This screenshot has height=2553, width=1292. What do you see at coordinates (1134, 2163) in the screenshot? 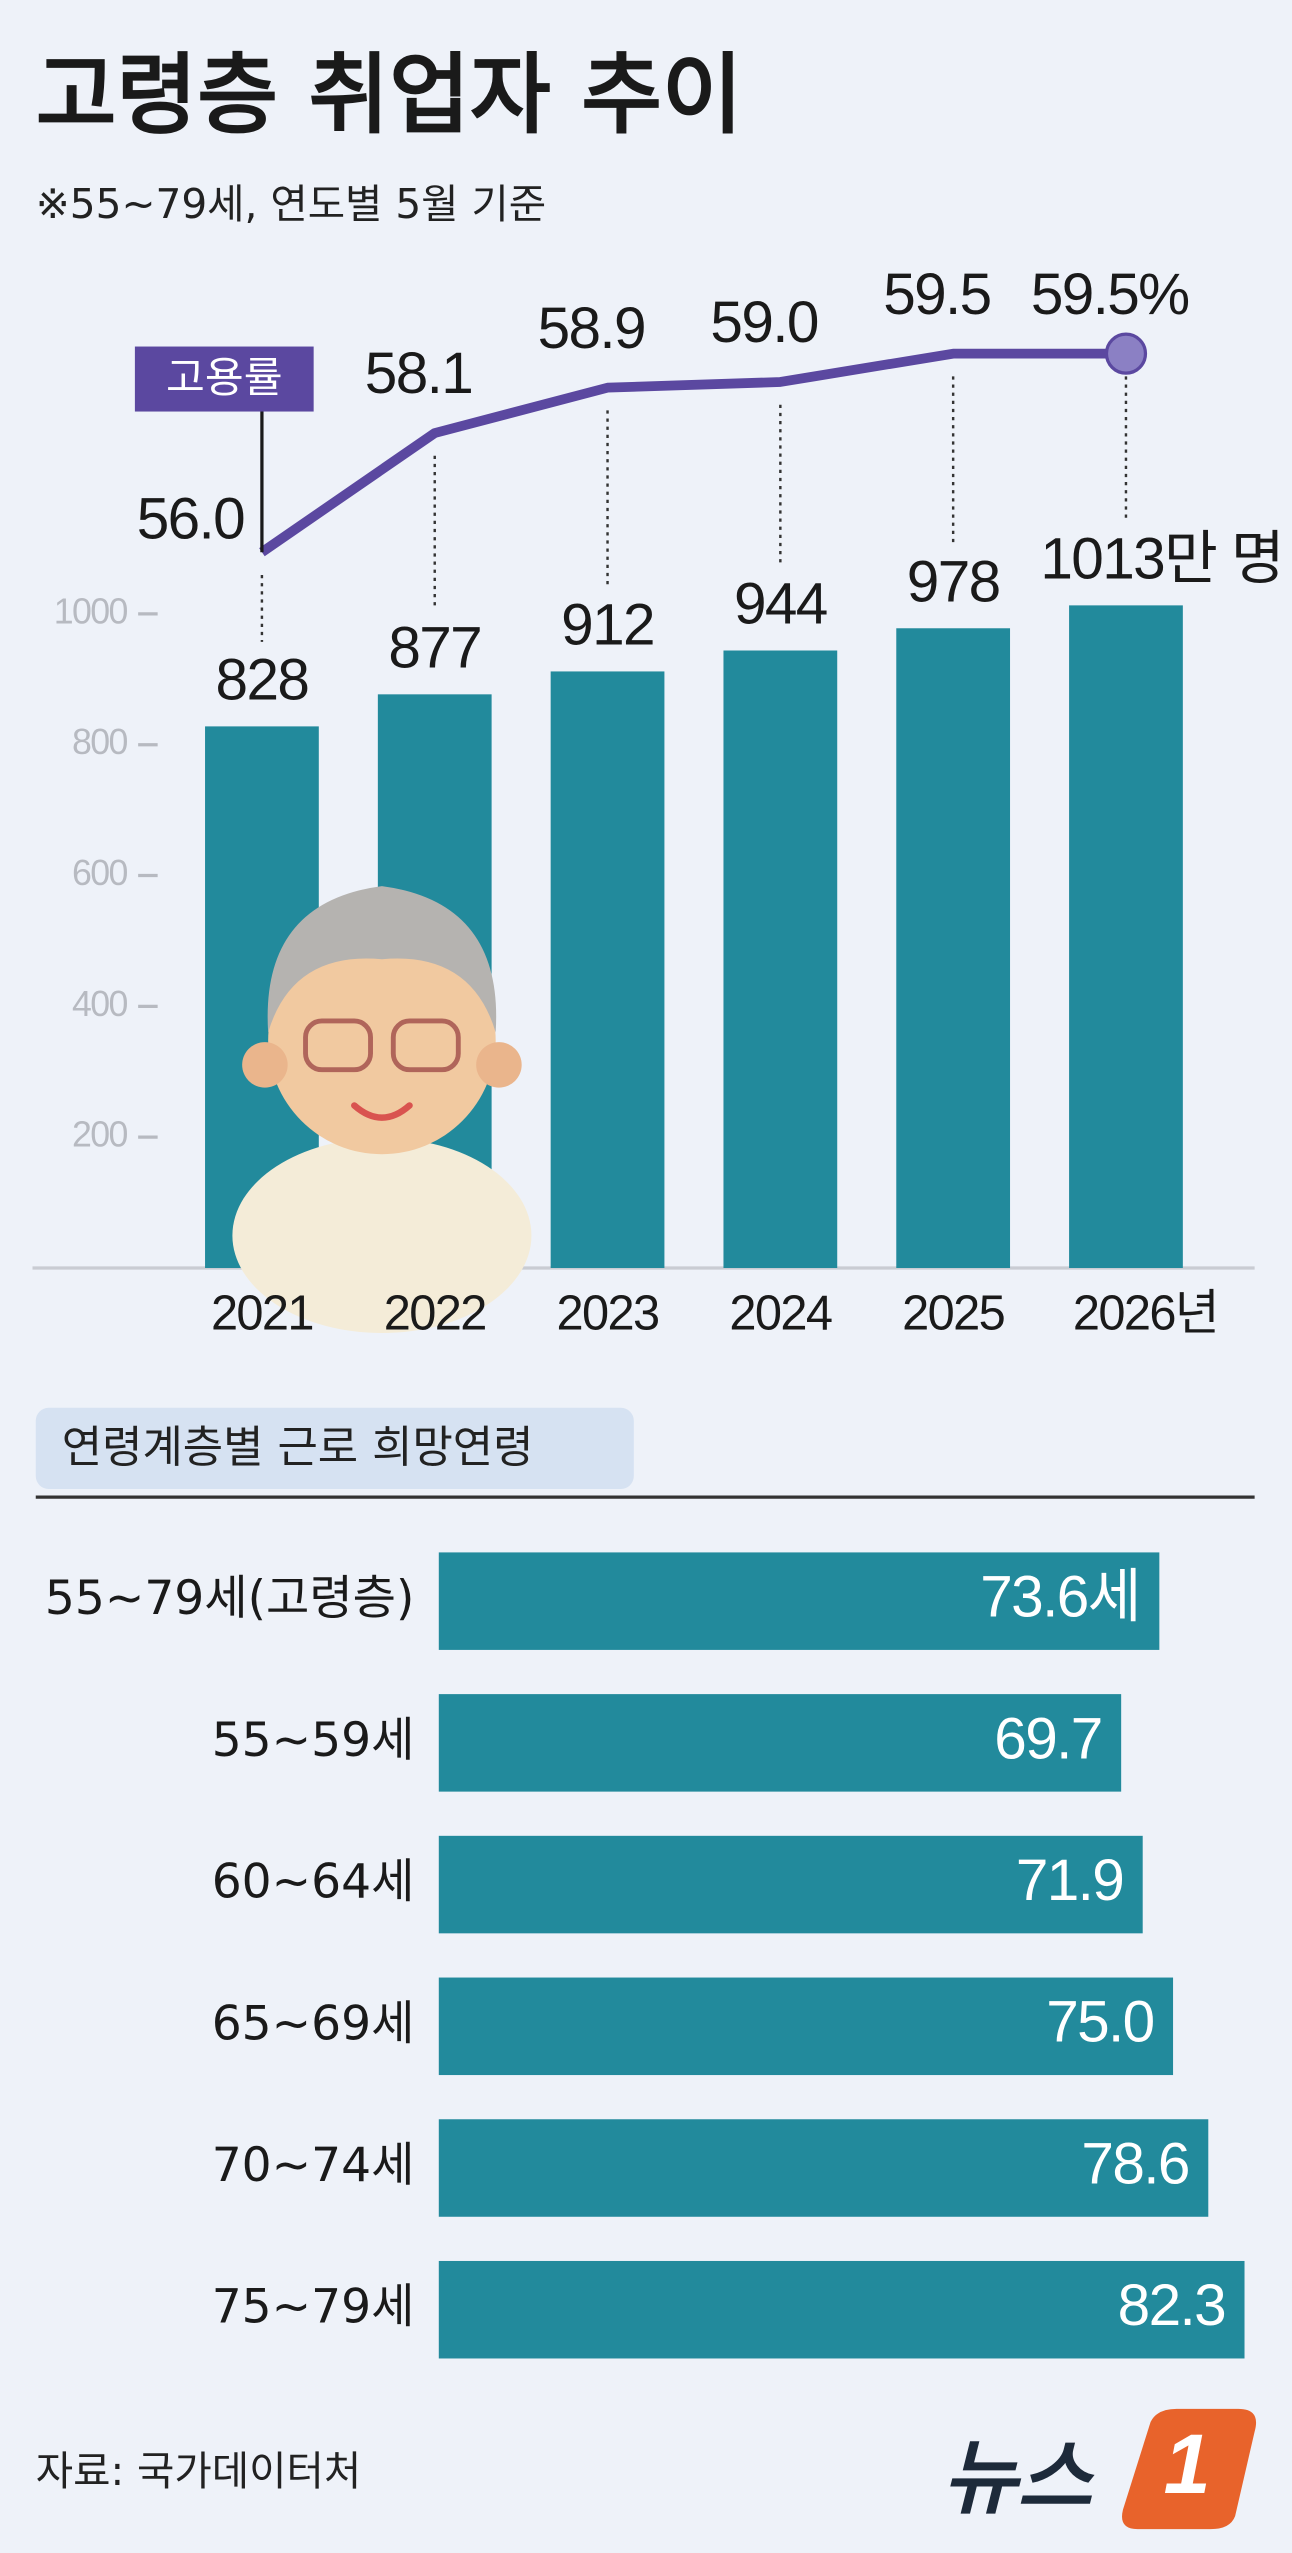
I see `bar-value-label: 78.6` at bounding box center [1134, 2163].